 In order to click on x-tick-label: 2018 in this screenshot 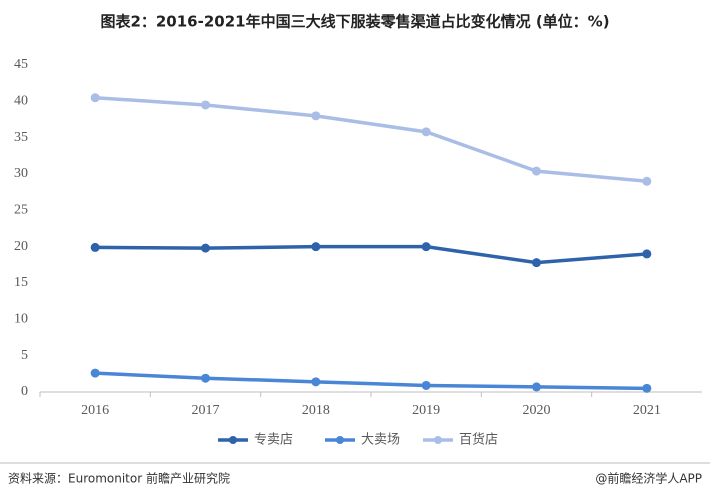, I will do `click(316, 410)`.